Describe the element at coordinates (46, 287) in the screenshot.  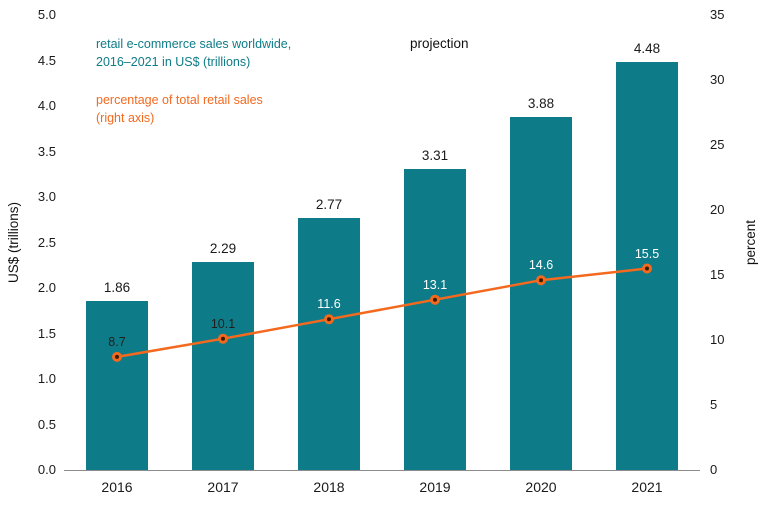
I see `left-tick-2.0: 2.0` at that location.